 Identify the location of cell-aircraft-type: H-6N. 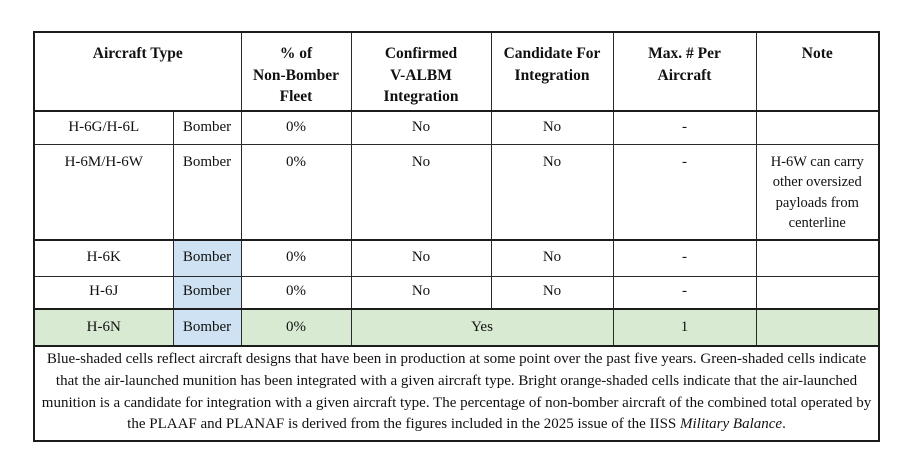
(103, 328).